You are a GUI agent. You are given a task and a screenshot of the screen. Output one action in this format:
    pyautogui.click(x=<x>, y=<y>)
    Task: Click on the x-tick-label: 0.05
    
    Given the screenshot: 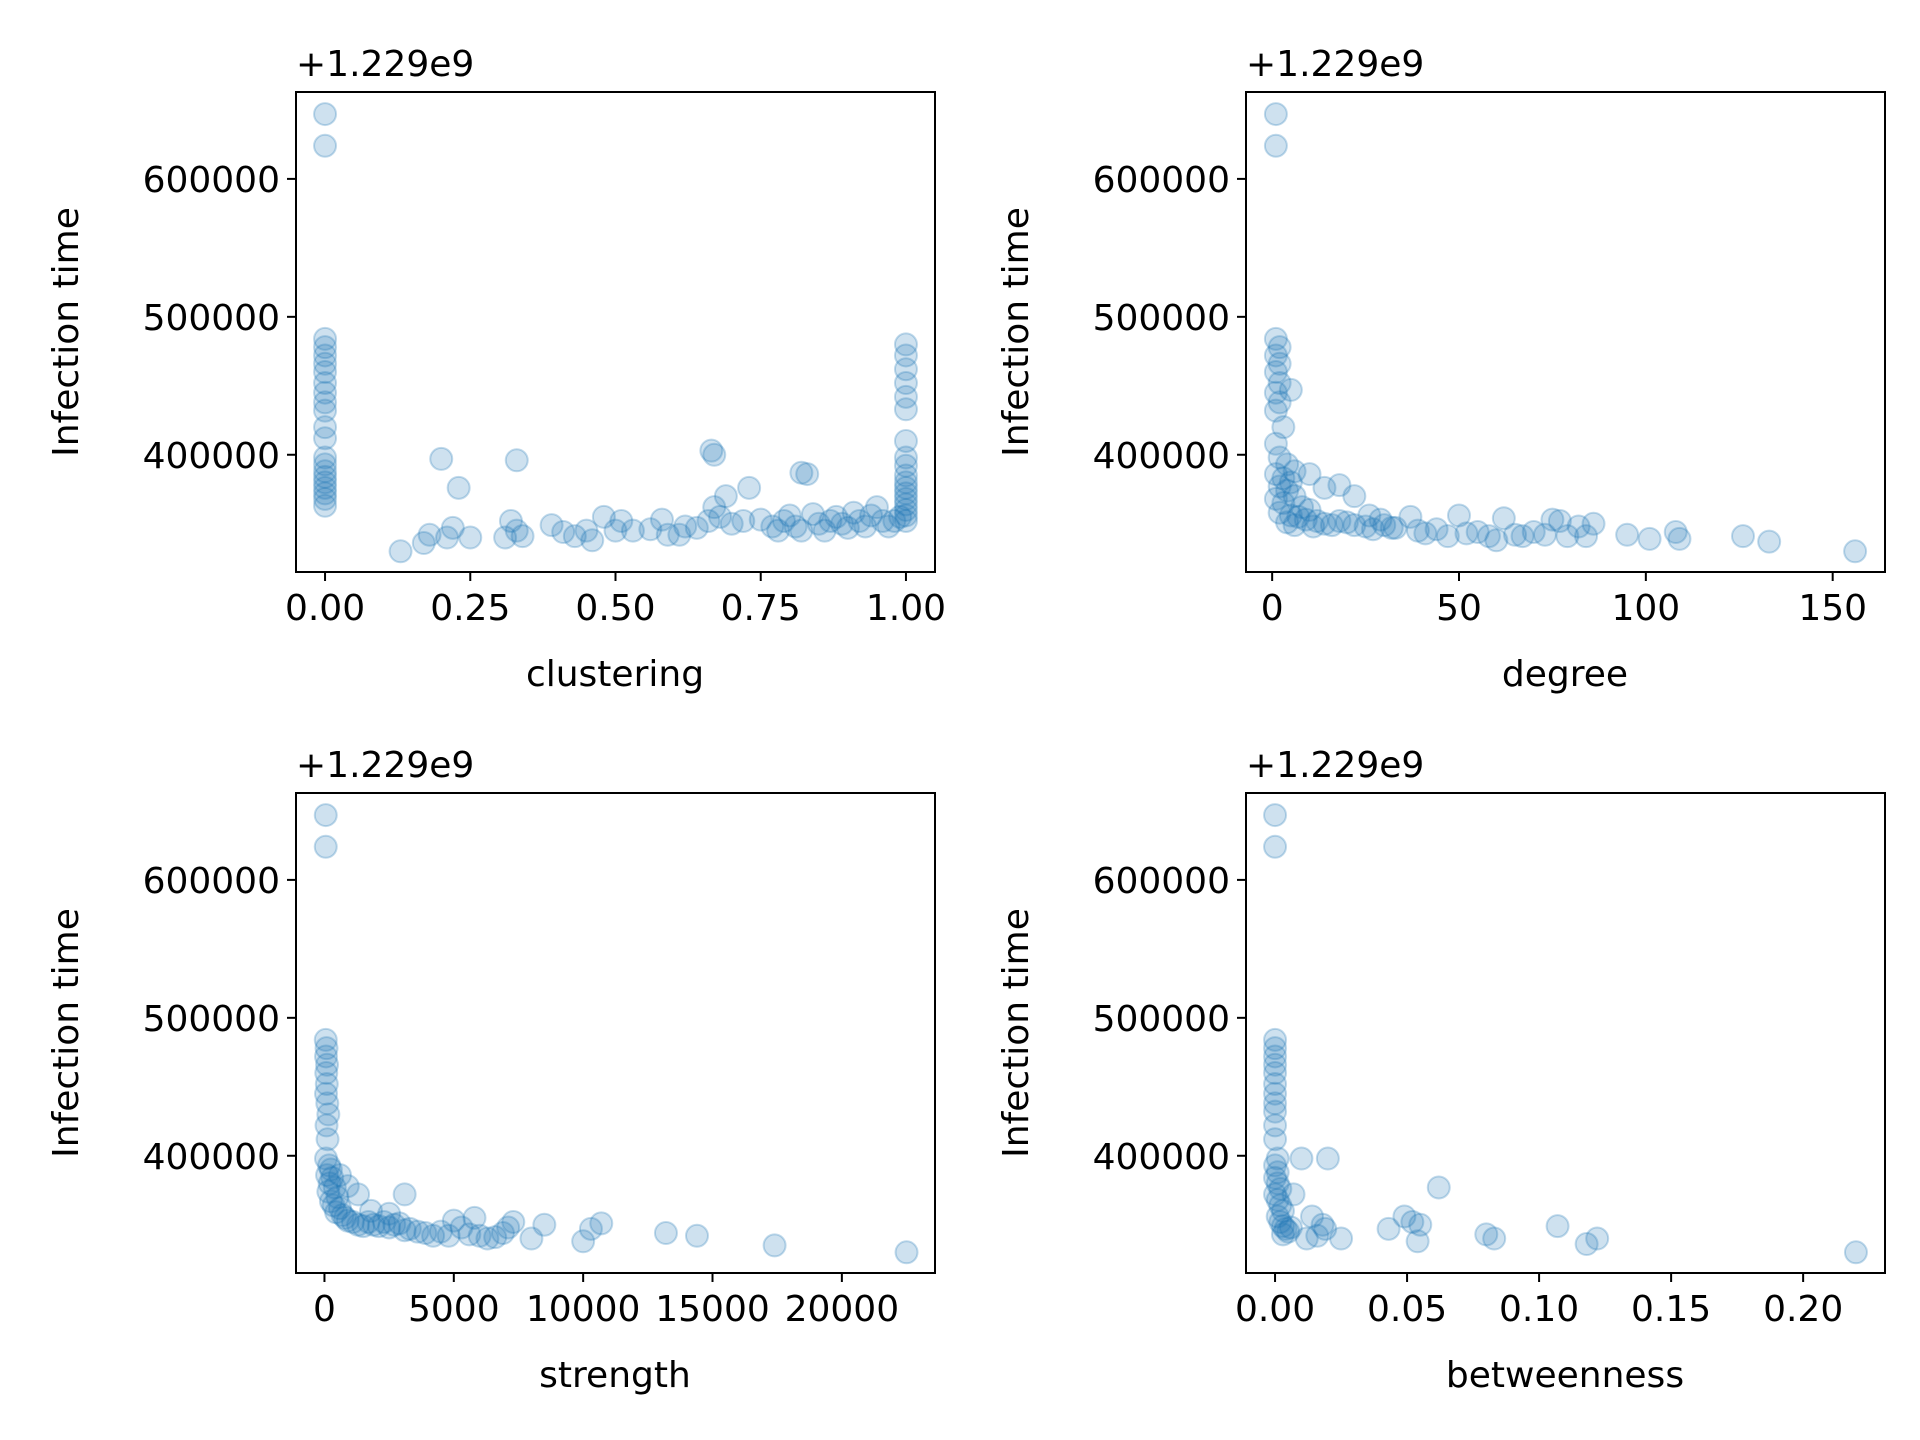 What is the action you would take?
    pyautogui.click(x=1407, y=1309)
    